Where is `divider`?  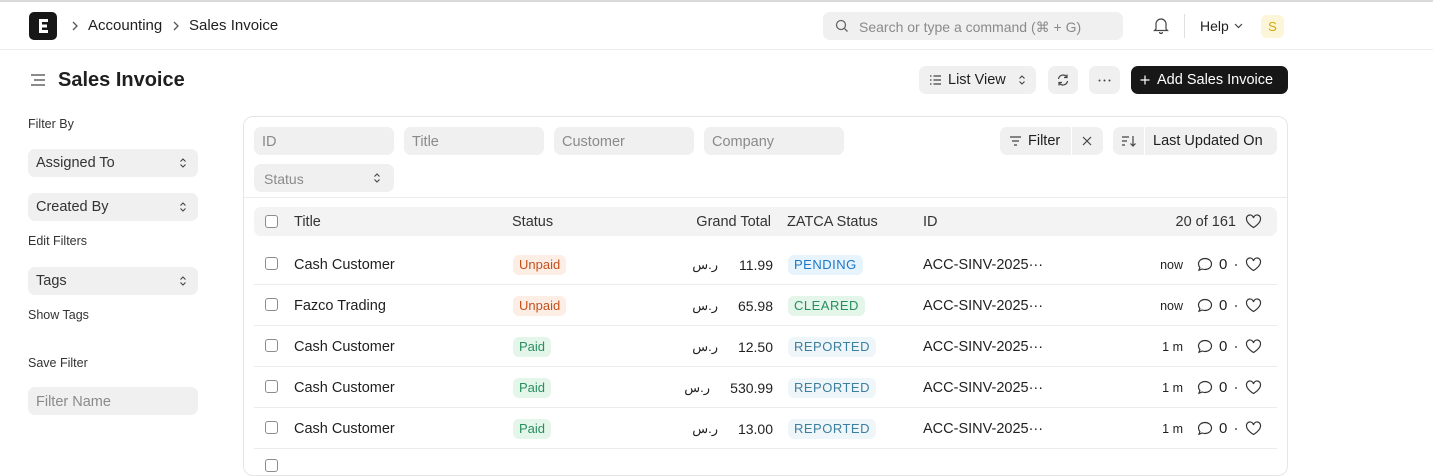 divider is located at coordinates (765, 197).